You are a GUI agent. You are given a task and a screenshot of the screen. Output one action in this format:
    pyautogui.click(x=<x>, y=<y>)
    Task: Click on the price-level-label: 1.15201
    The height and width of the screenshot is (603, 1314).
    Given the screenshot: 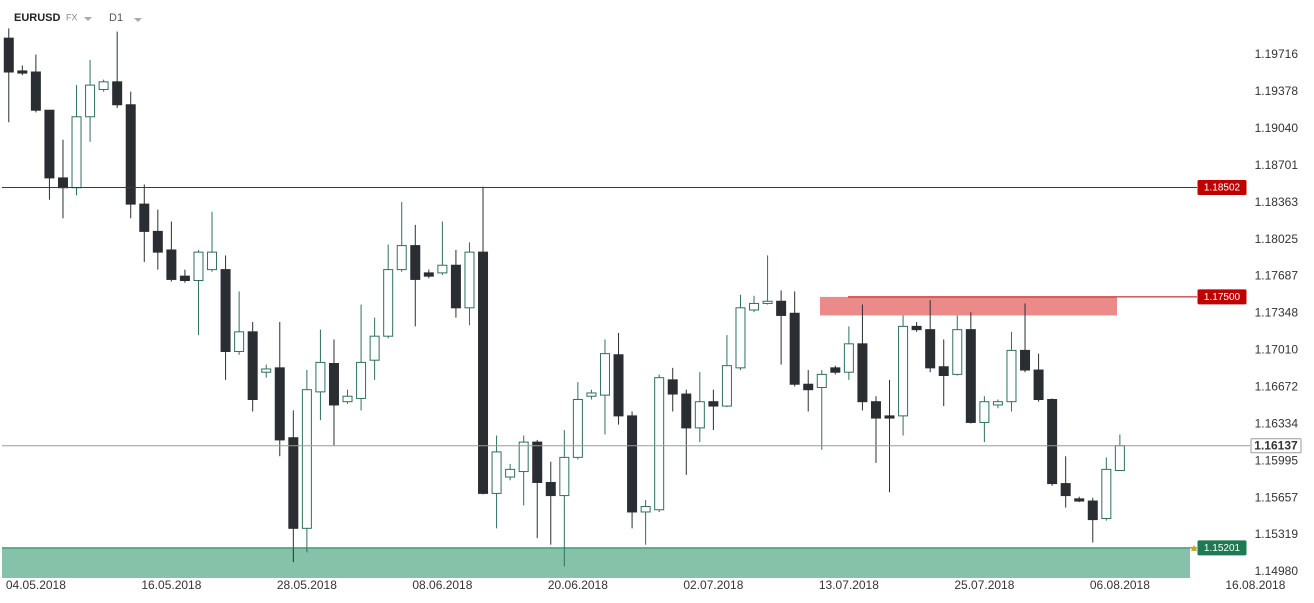 What is the action you would take?
    pyautogui.click(x=1222, y=548)
    